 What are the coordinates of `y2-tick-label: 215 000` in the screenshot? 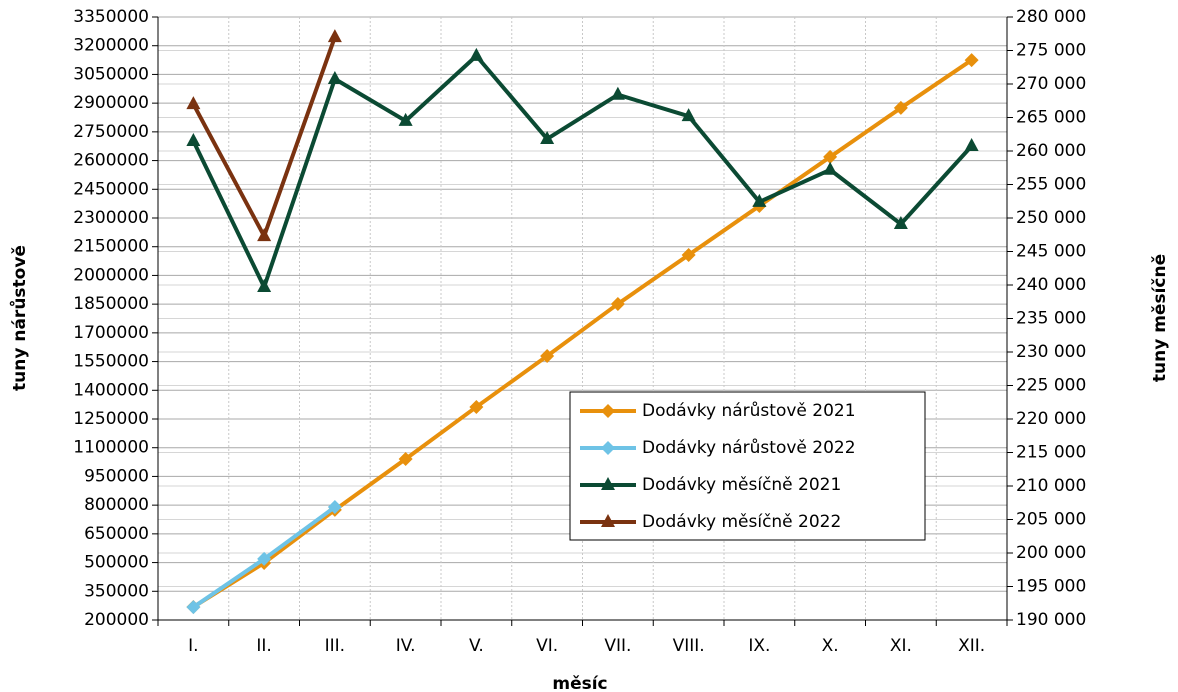 It's located at (1051, 453).